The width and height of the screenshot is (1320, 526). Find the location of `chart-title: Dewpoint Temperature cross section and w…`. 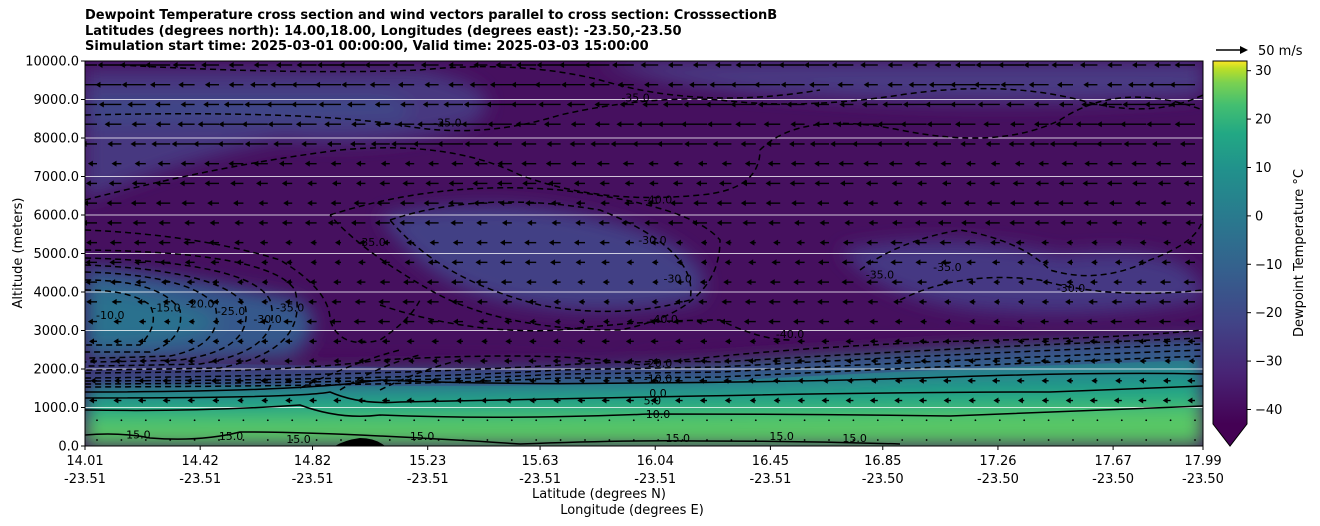

chart-title: Dewpoint Temperature cross section and w… is located at coordinates (431, 31).